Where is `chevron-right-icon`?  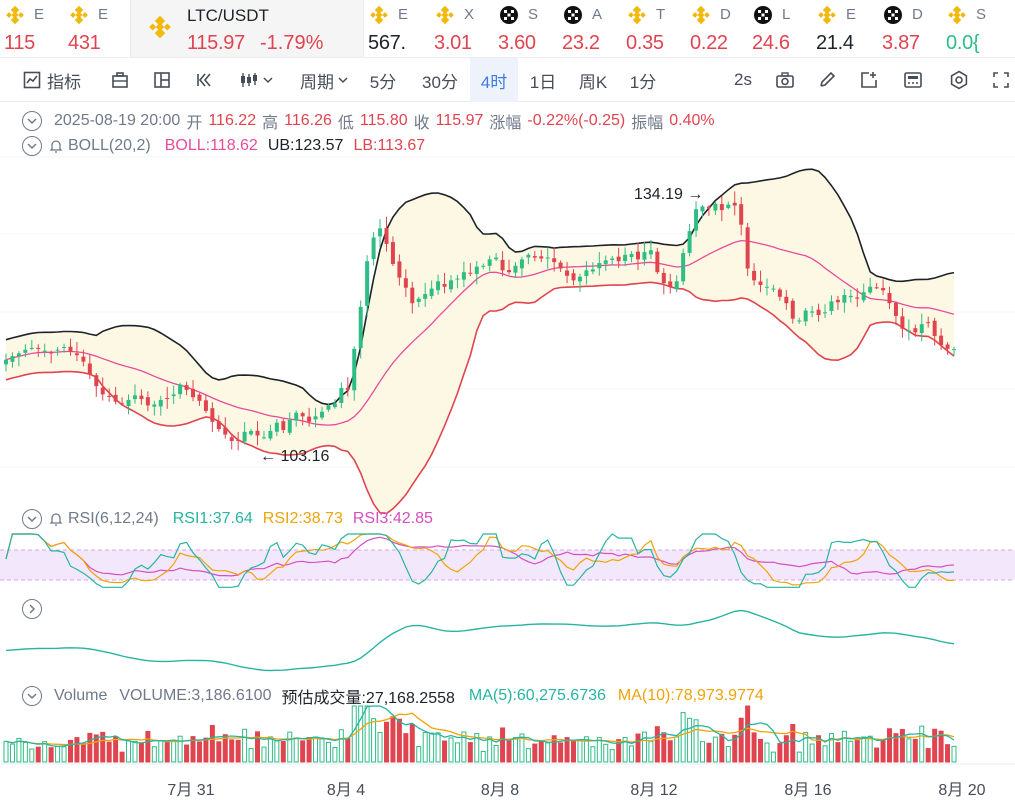 chevron-right-icon is located at coordinates (32, 609).